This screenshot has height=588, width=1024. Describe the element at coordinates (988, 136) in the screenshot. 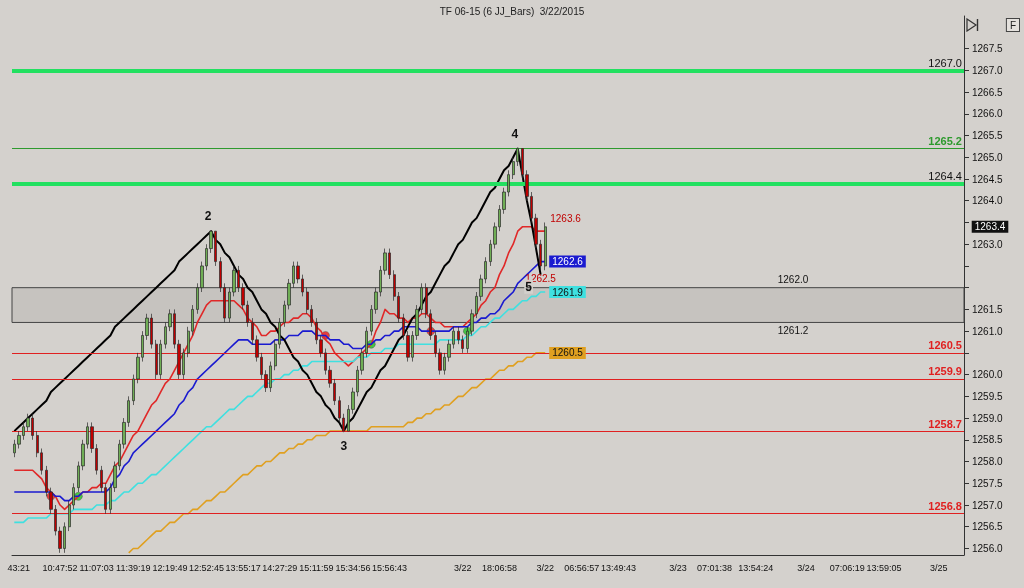

I see `y-tick-label: 1265.5` at that location.